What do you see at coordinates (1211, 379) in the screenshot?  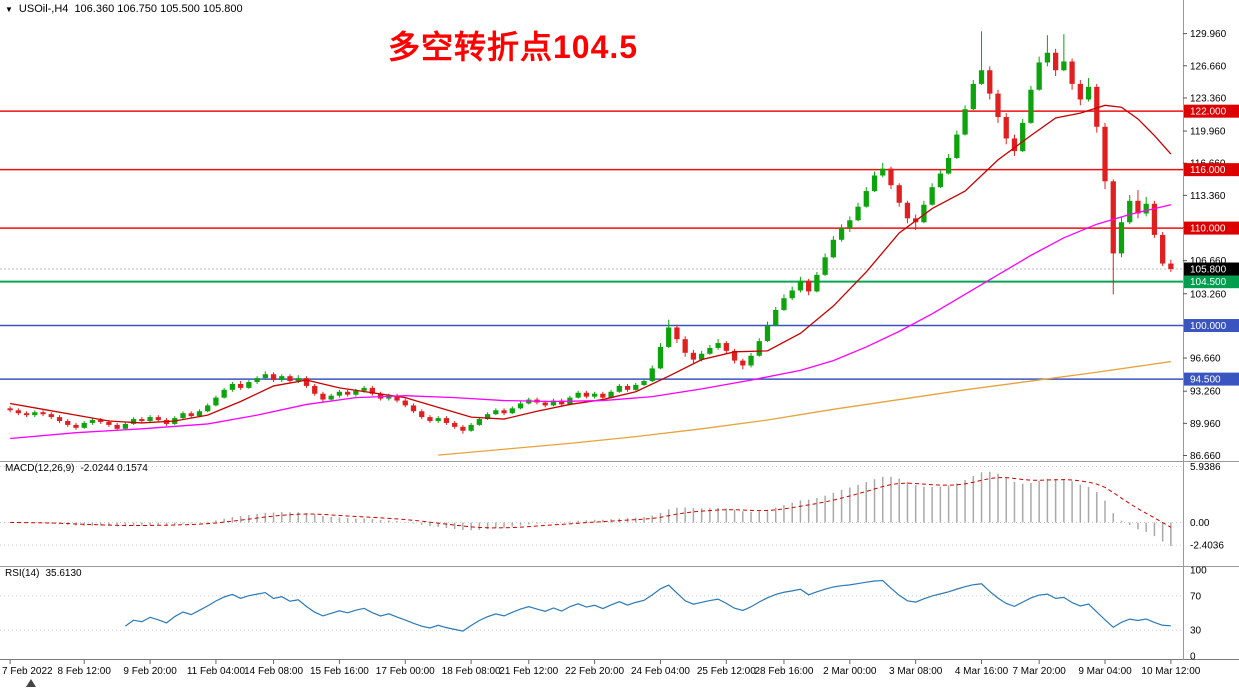 I see `level-94.500-badge` at bounding box center [1211, 379].